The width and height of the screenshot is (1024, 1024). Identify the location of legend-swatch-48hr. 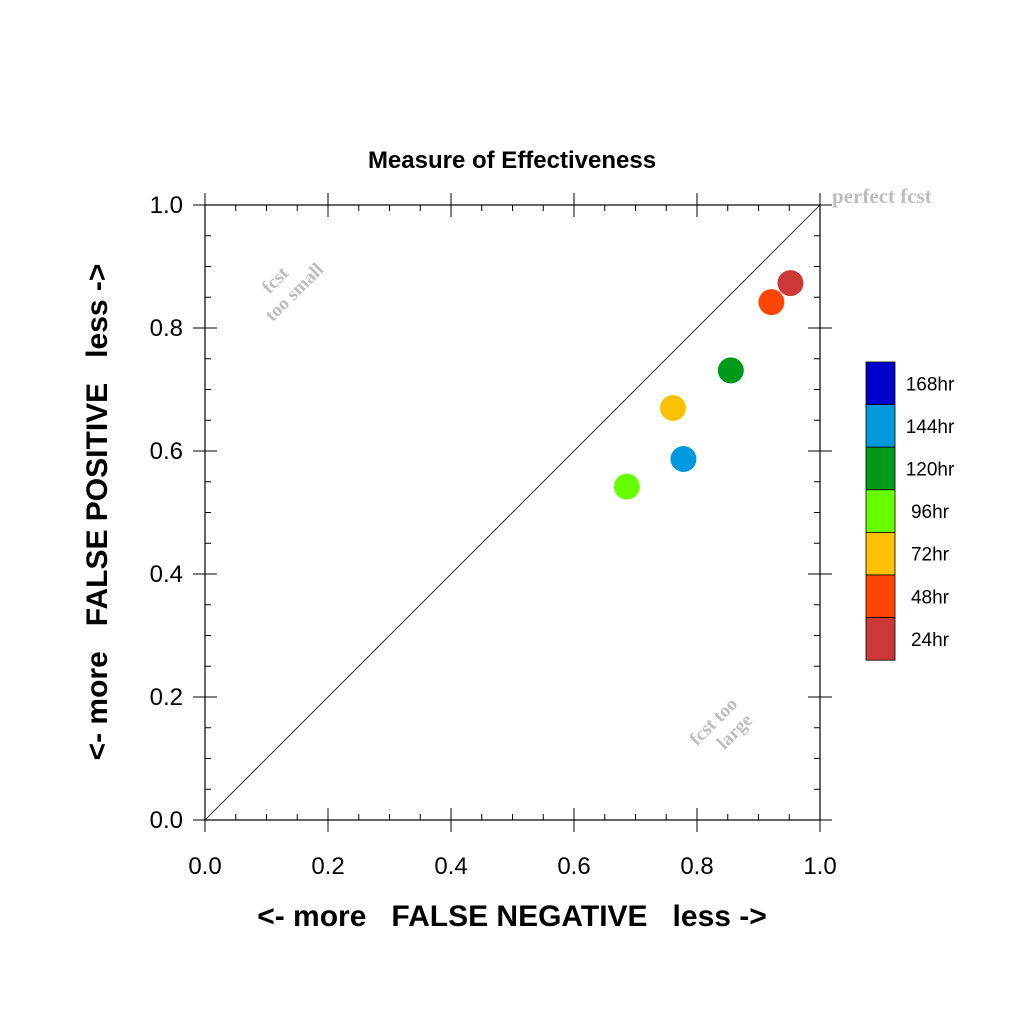
(880, 596).